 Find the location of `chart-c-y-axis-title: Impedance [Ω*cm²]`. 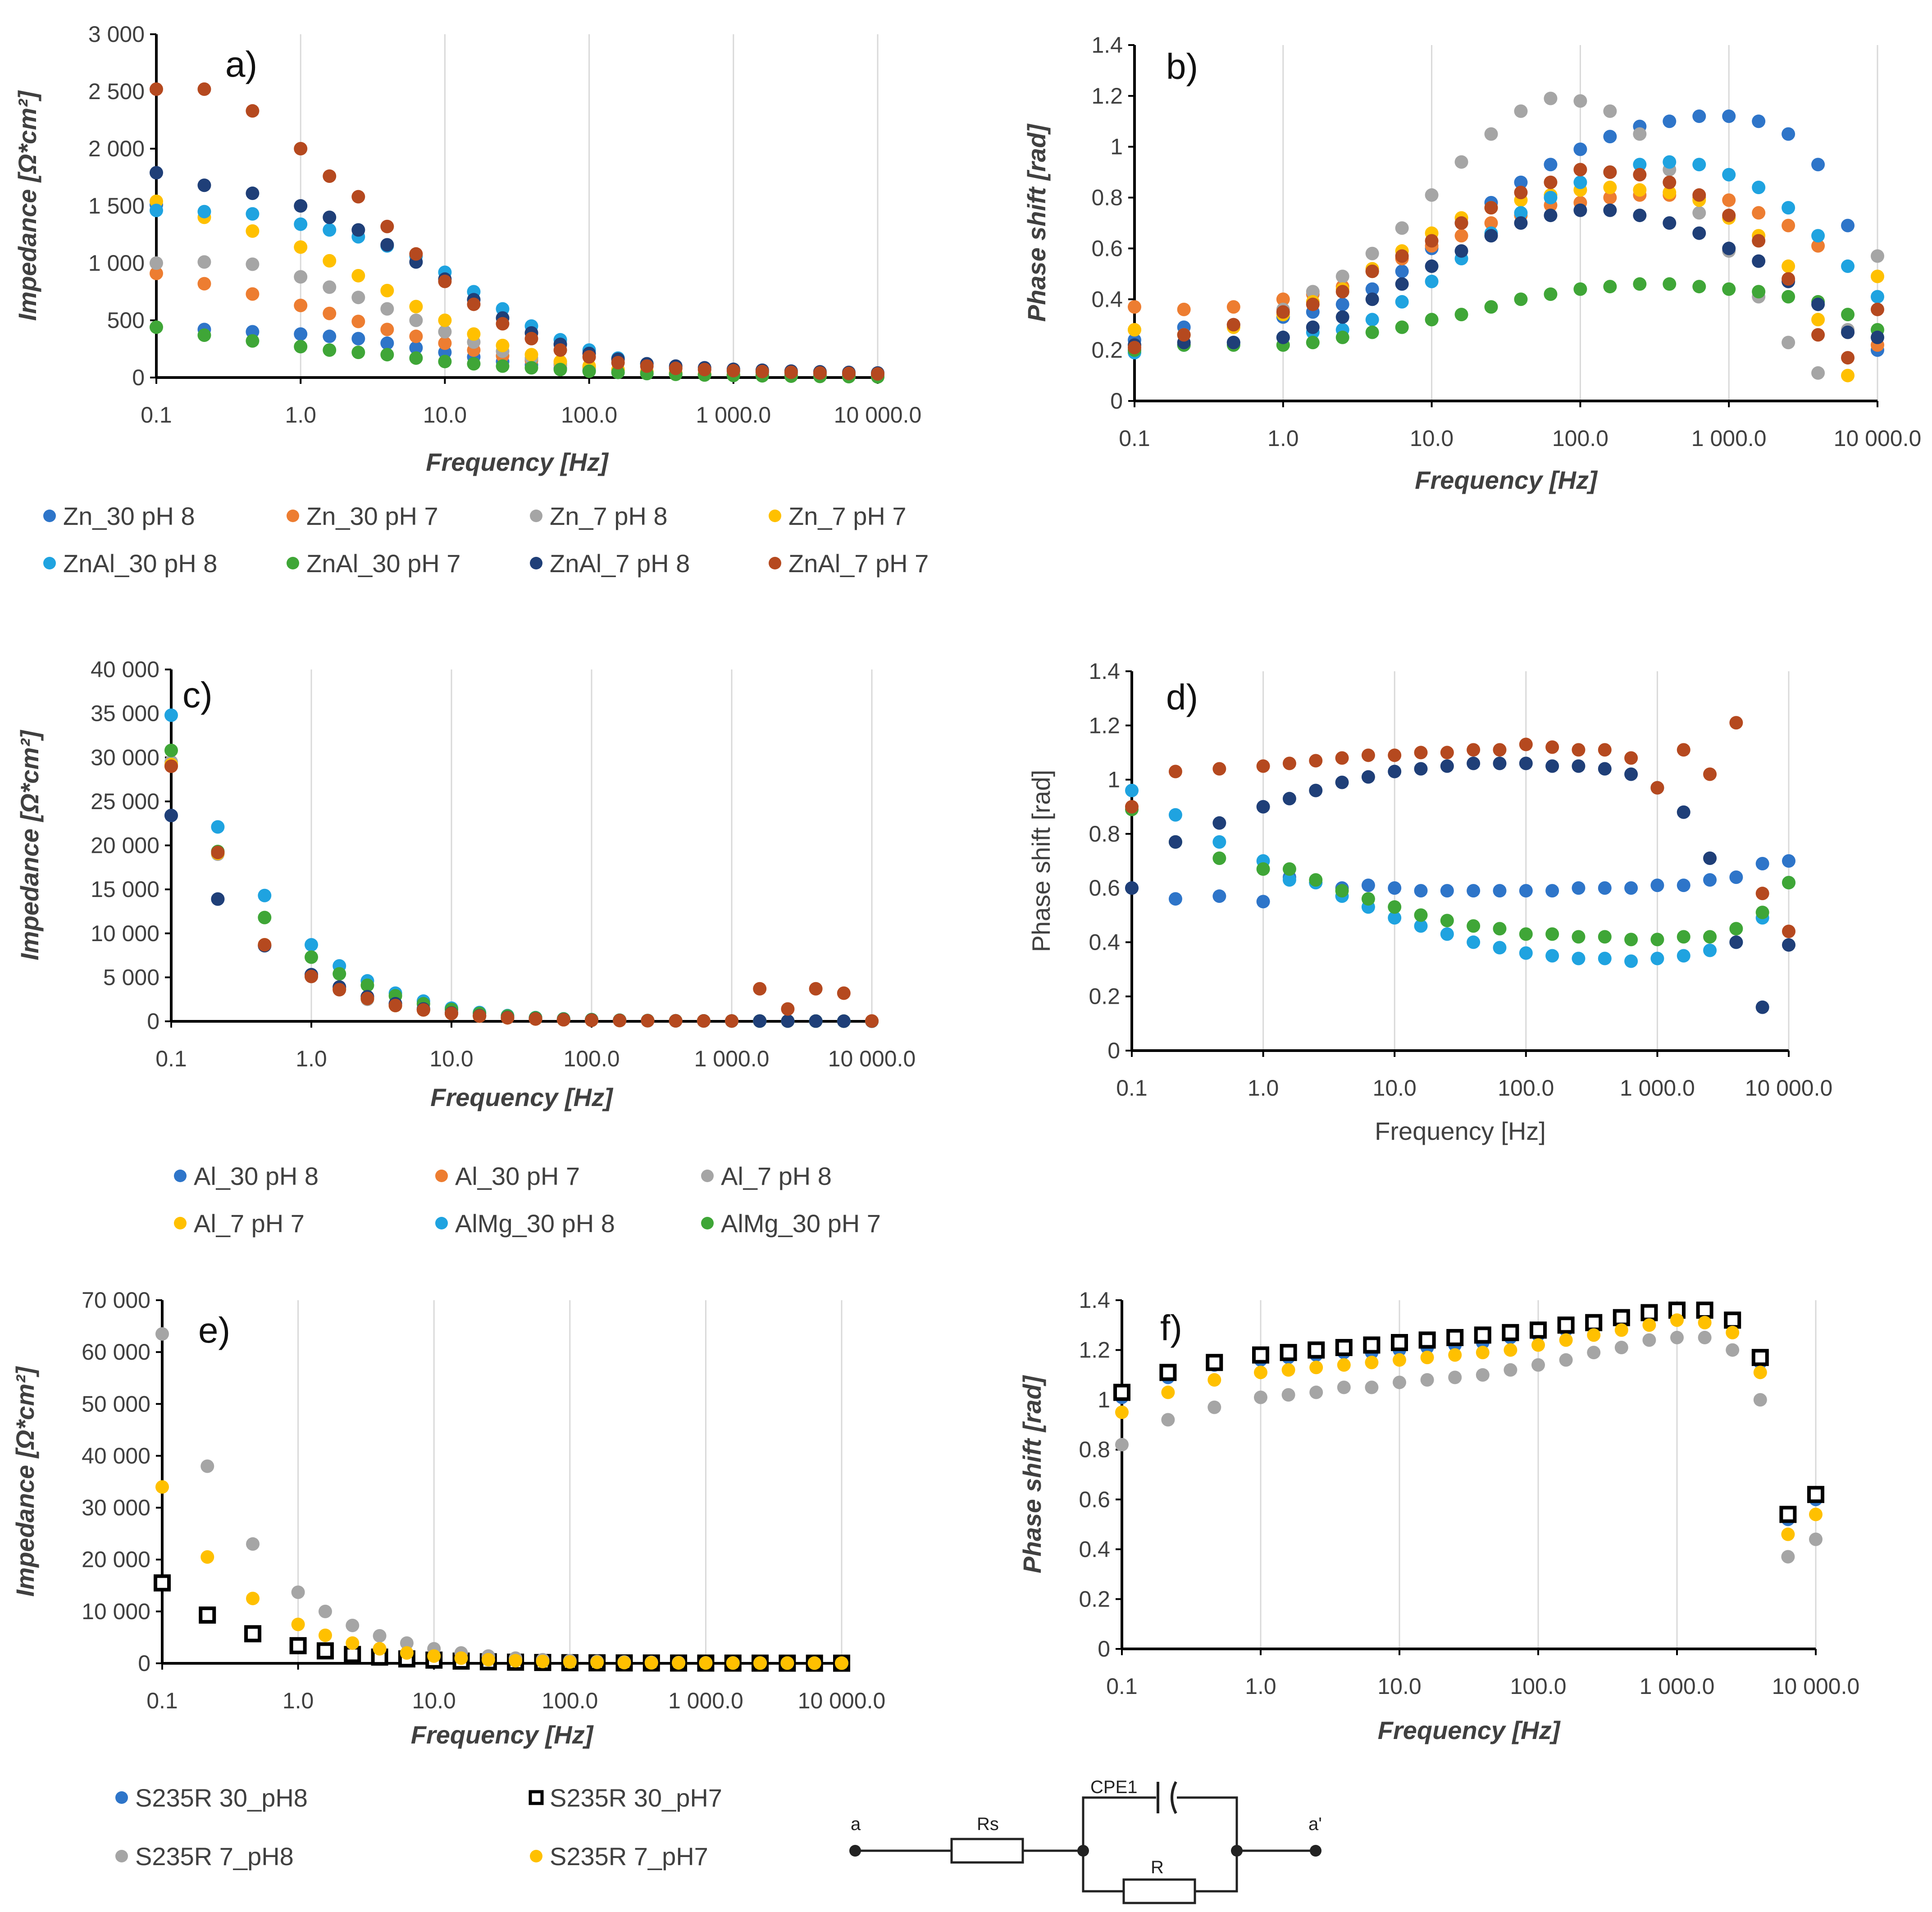

chart-c-y-axis-title: Impedance [Ω*cm²] is located at coordinates (29, 845).